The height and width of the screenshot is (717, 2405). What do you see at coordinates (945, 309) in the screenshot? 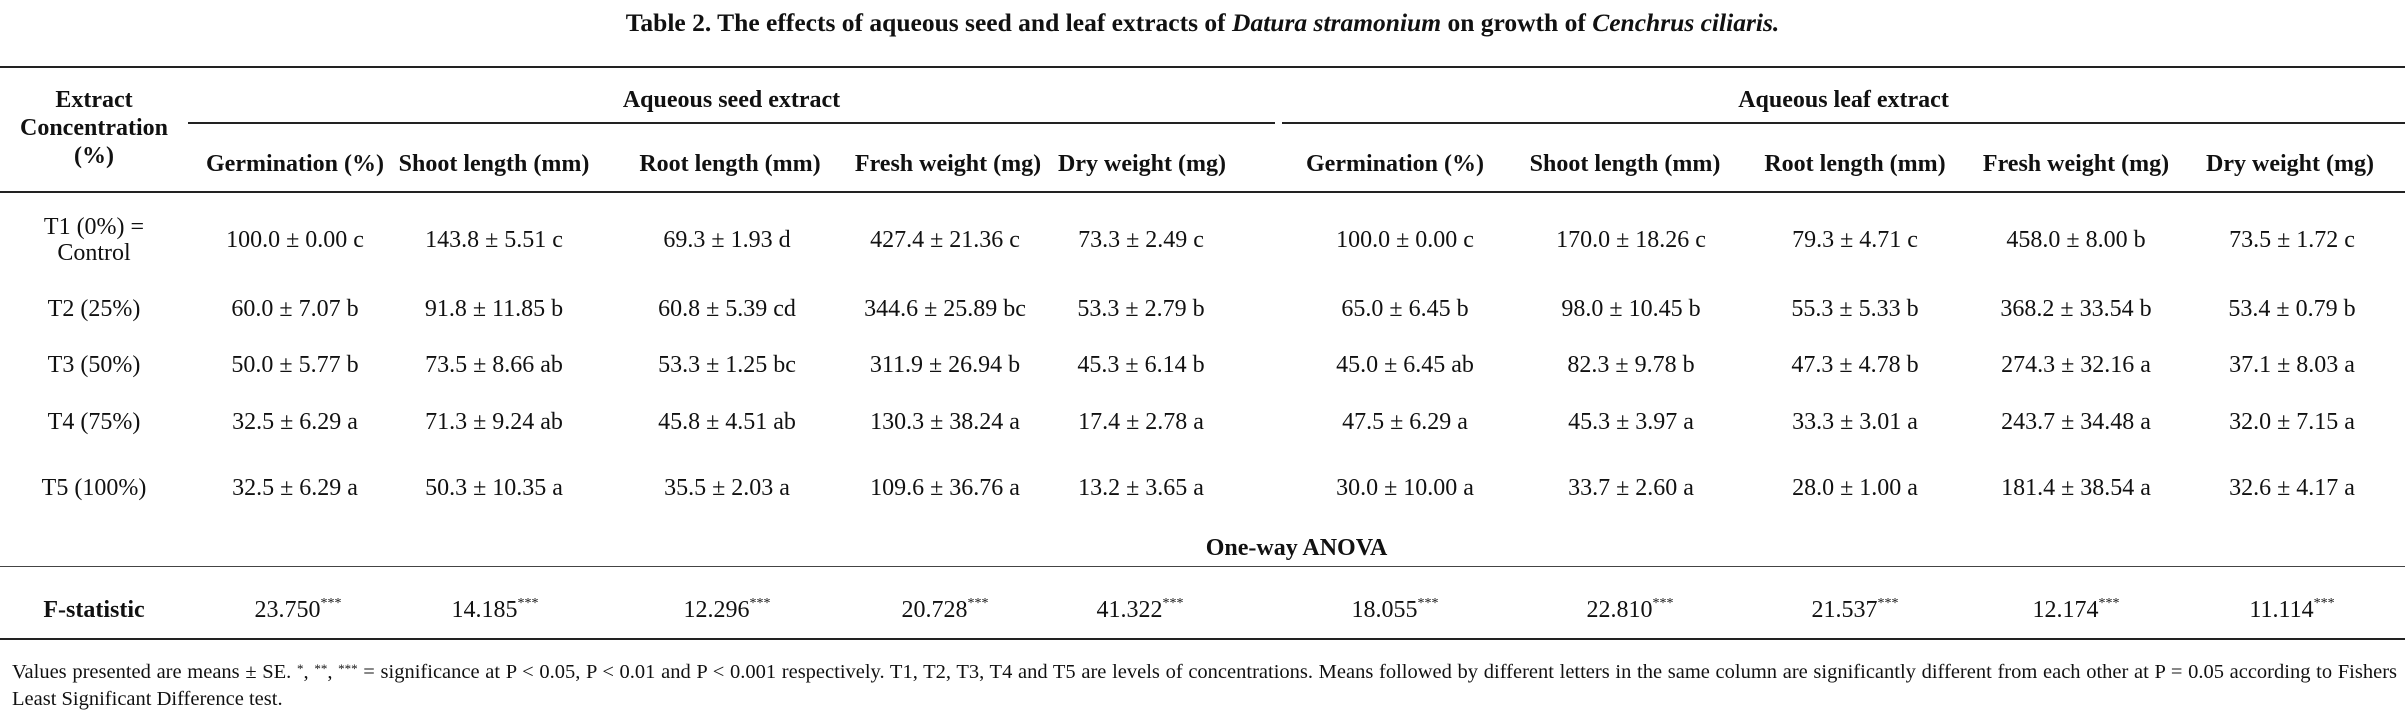
I see `table-cell: 344.6 ± 25.89 bc` at bounding box center [945, 309].